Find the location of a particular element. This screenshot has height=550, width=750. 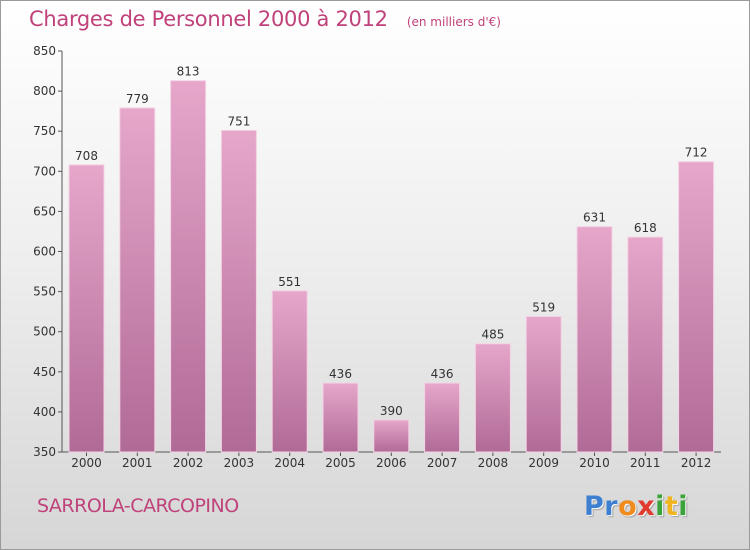

x-tick-label: 2002 is located at coordinates (188, 463).